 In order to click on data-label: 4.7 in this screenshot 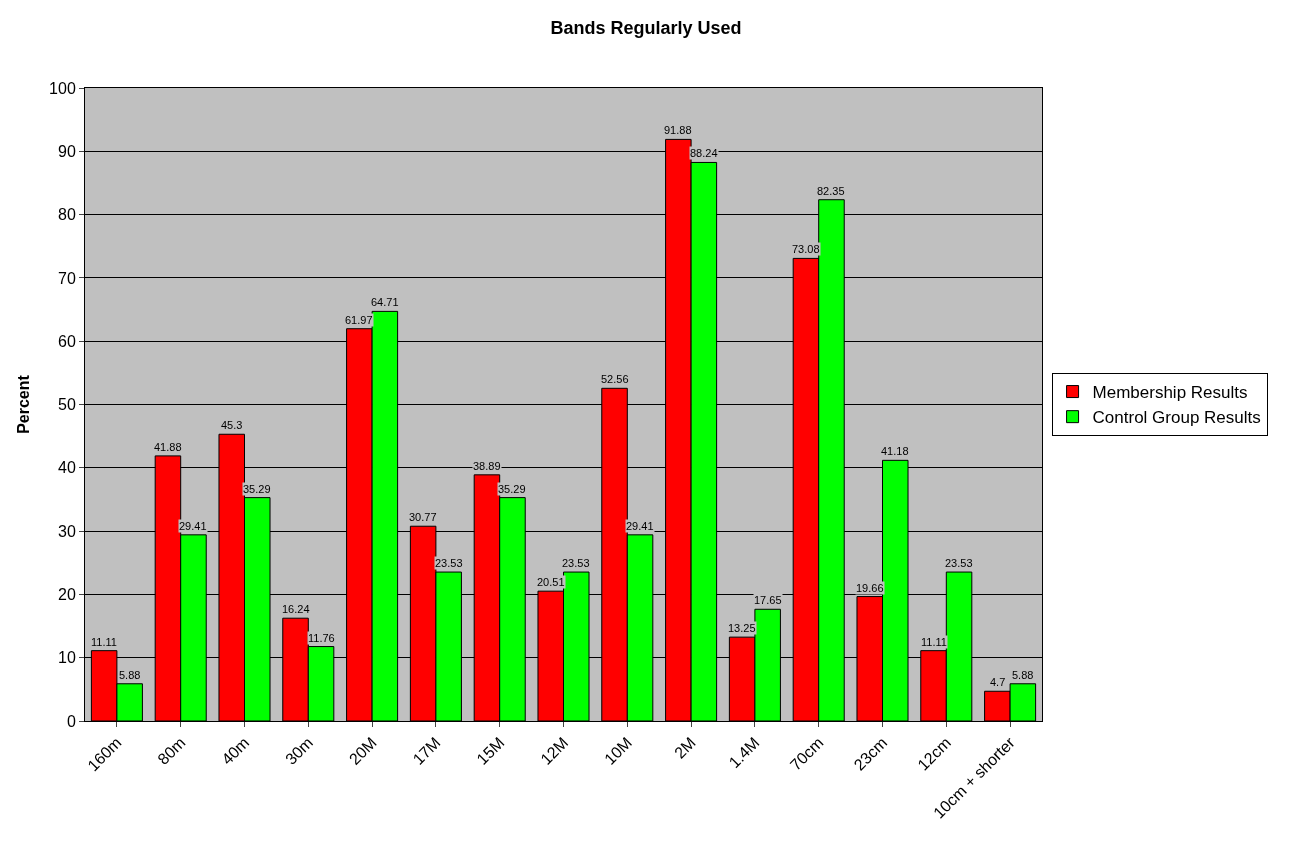, I will do `click(998, 682)`.